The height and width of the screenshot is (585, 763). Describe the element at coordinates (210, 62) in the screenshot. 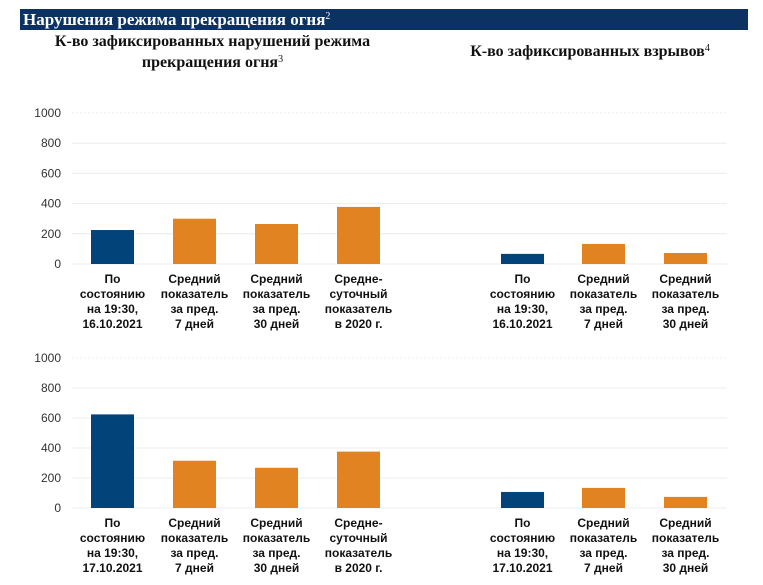

I see `violations-title-line2: прекращения огня` at that location.